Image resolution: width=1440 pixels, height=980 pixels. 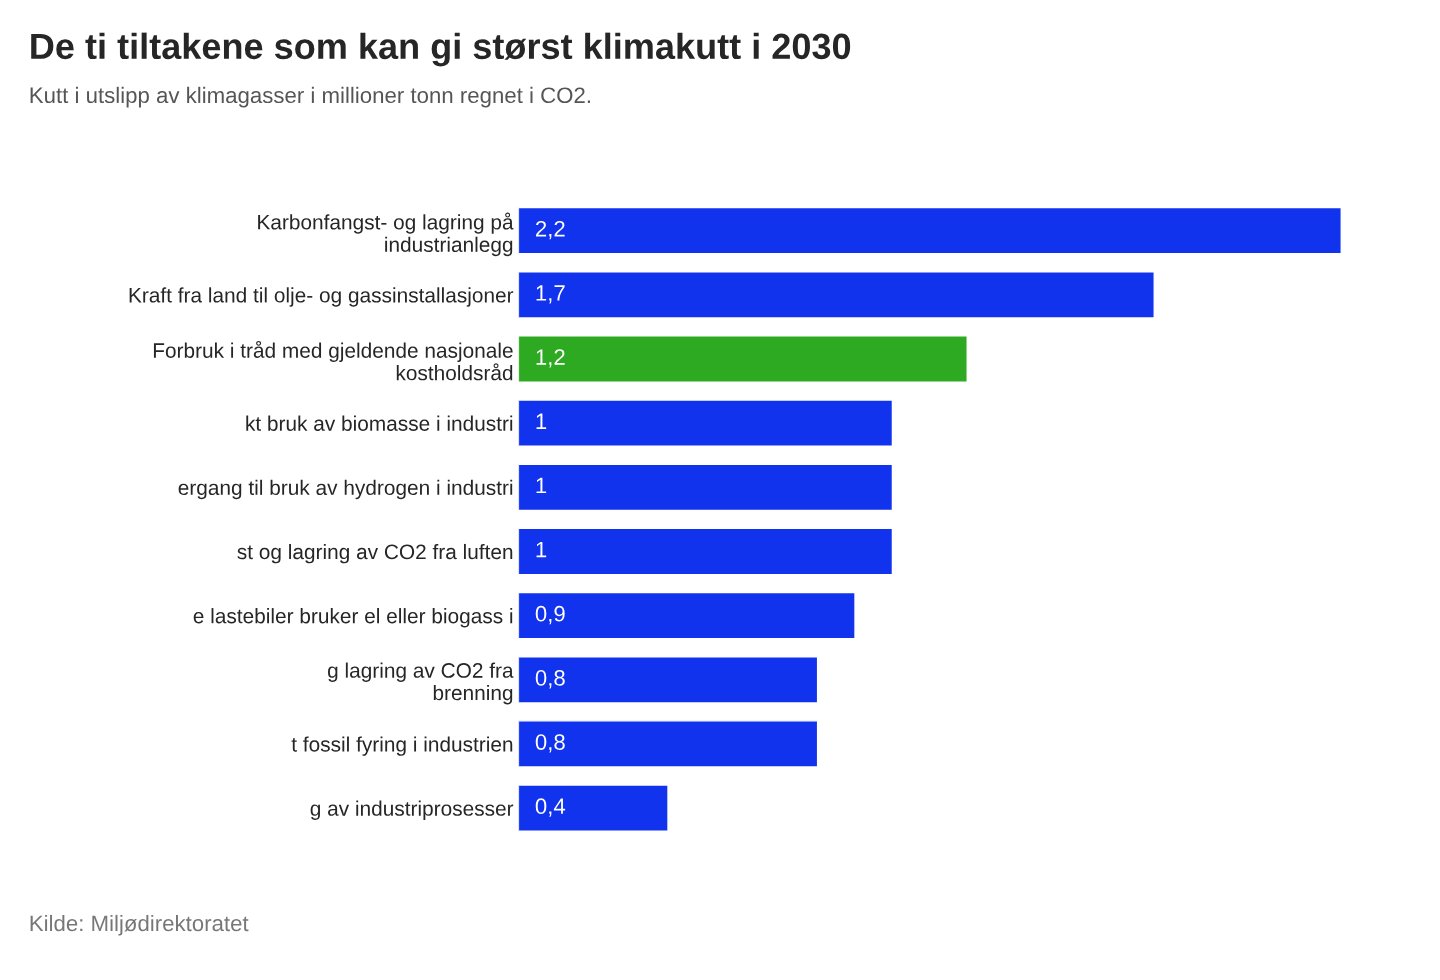 I want to click on y-tick-label: g av industriprosesser, so click(x=412, y=810).